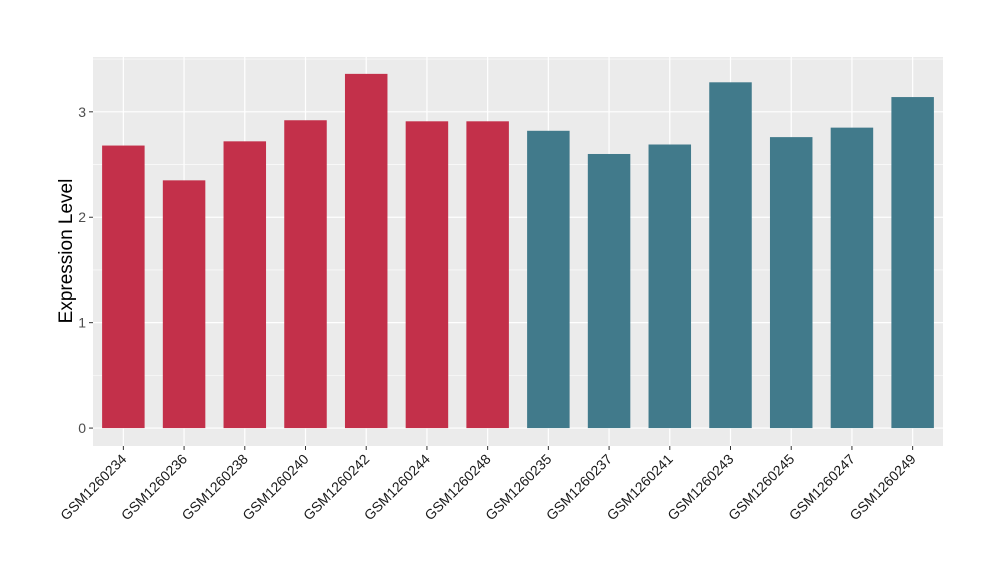 This screenshot has height=585, width=1000. What do you see at coordinates (670, 286) in the screenshot?
I see `bar-GSM1260241` at bounding box center [670, 286].